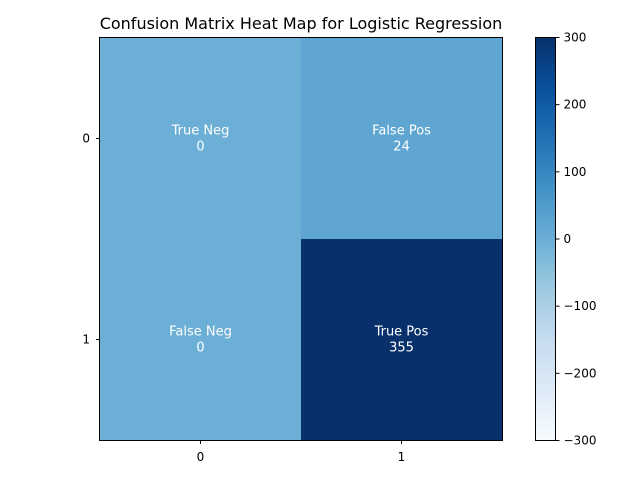  I want to click on cell-value-label: 355, so click(401, 348).